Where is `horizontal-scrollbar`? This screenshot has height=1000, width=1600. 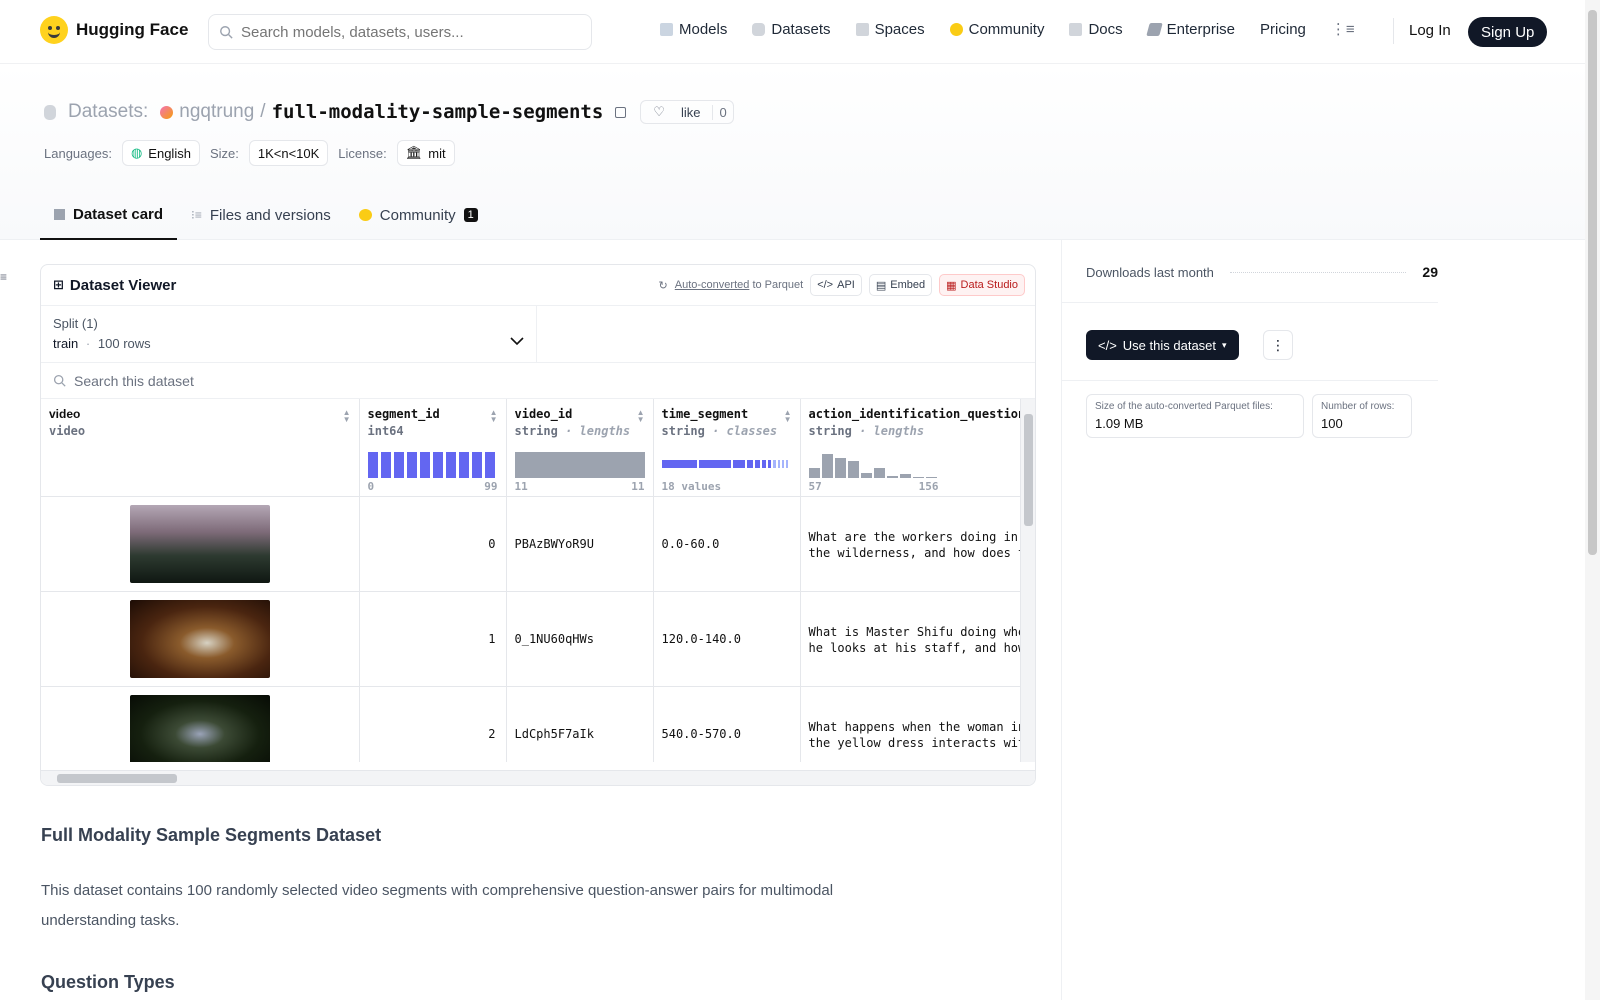
horizontal-scrollbar is located at coordinates (538, 777).